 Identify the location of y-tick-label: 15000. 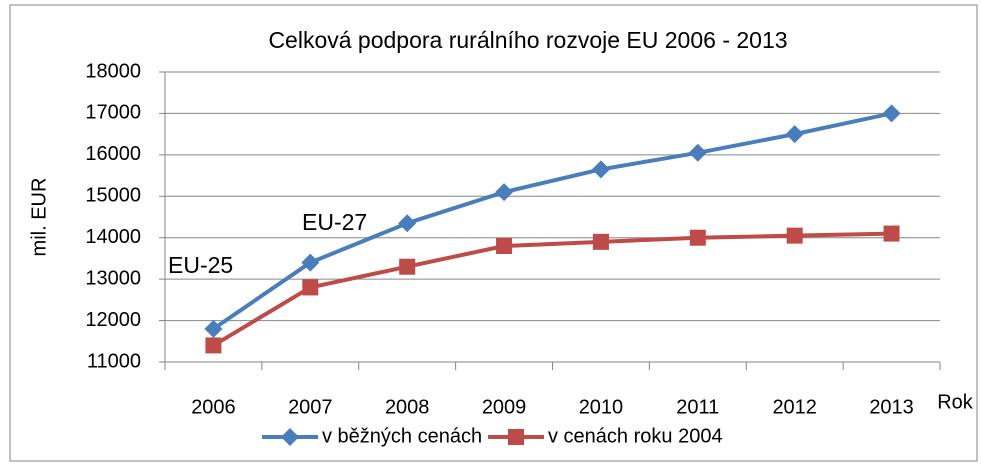
(113, 196).